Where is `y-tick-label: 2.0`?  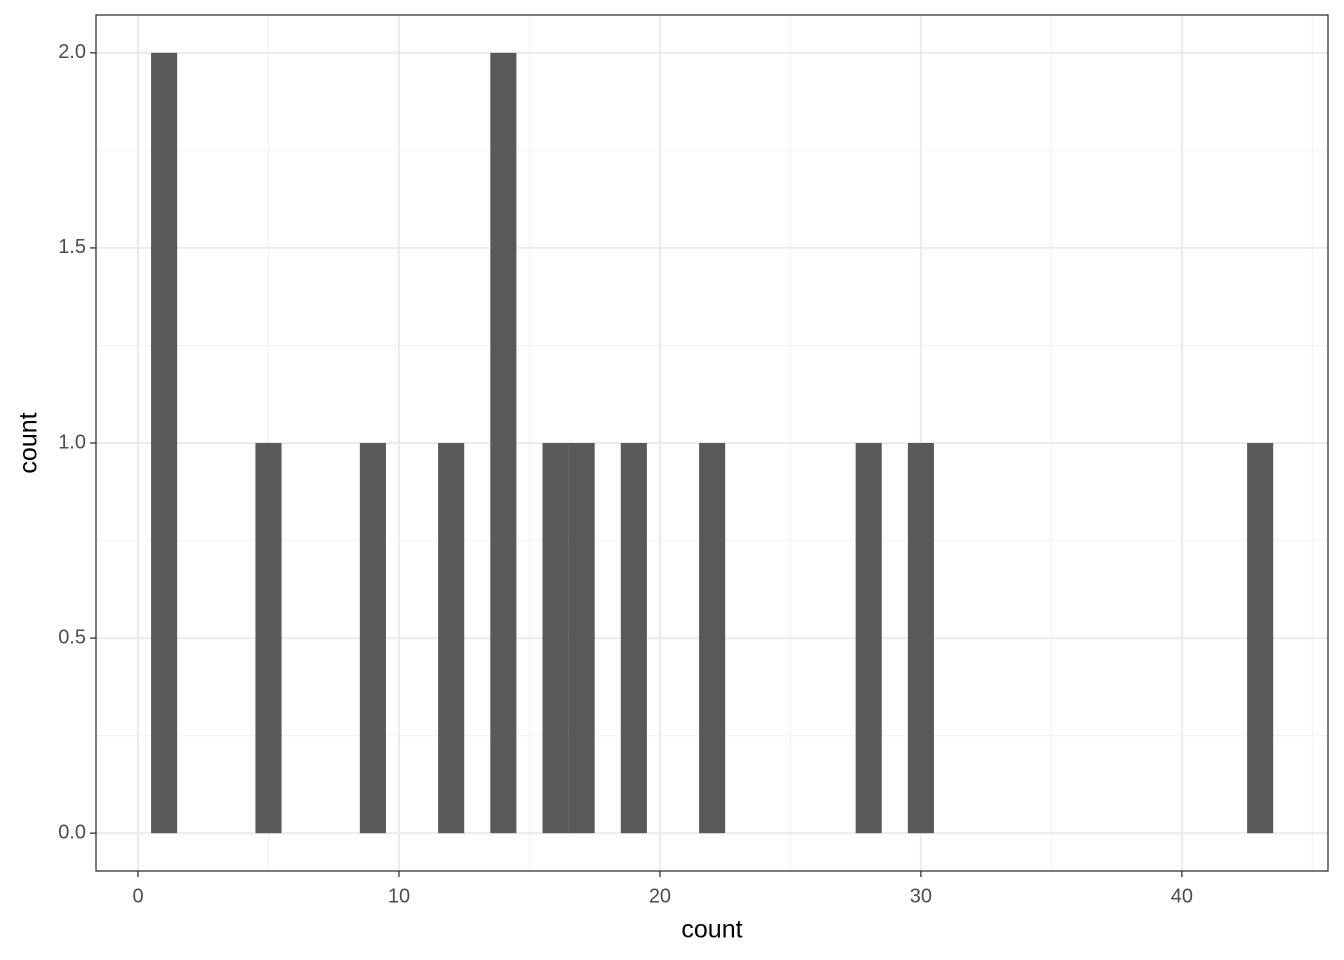
y-tick-label: 2.0 is located at coordinates (72, 52).